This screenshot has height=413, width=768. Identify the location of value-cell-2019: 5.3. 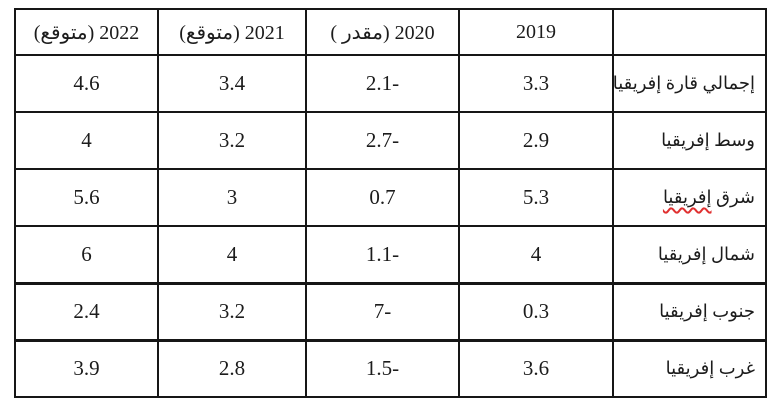
(536, 197).